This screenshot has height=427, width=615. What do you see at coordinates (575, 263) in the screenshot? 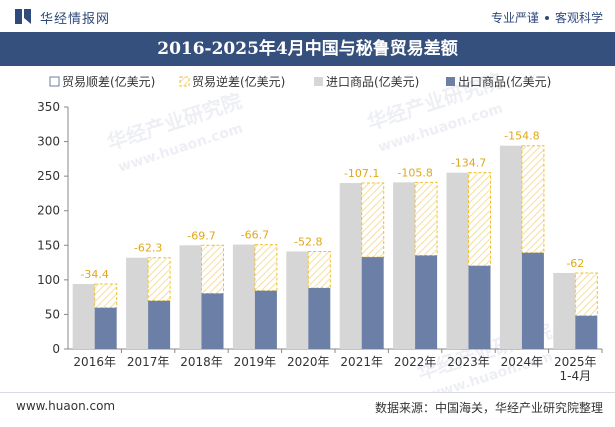
I see `deficit-label-10: -62` at bounding box center [575, 263].